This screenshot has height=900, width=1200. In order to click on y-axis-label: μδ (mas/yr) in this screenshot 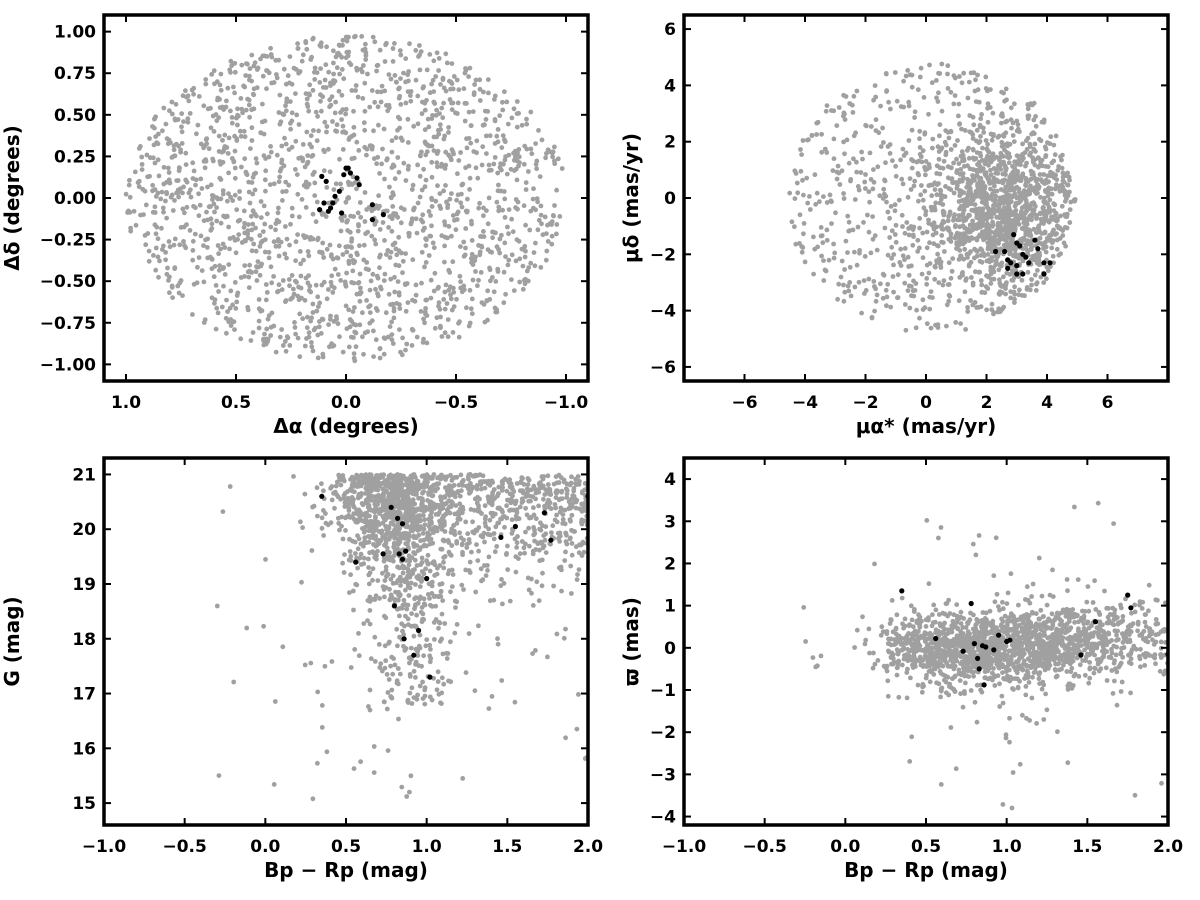, I will do `click(631, 198)`.